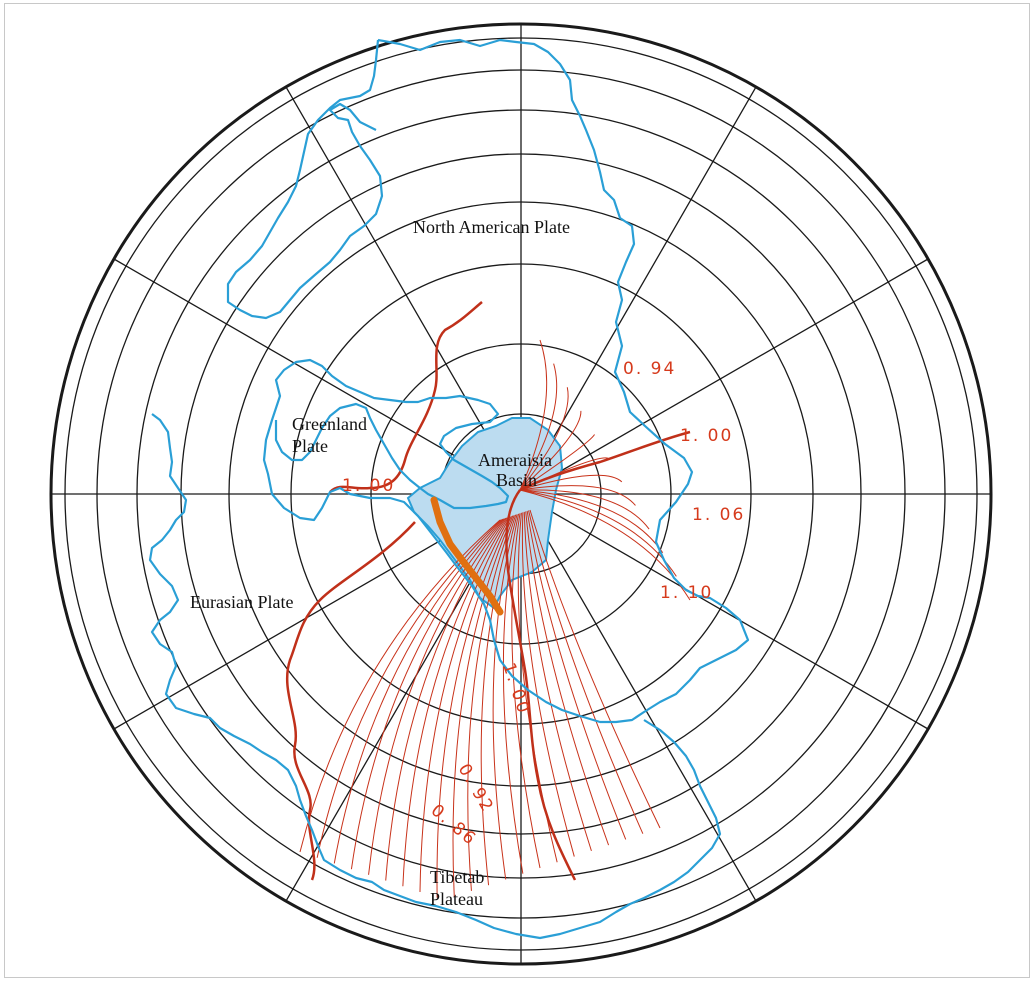  What do you see at coordinates (718, 515) in the screenshot?
I see `contour-label-106: 1. 06` at bounding box center [718, 515].